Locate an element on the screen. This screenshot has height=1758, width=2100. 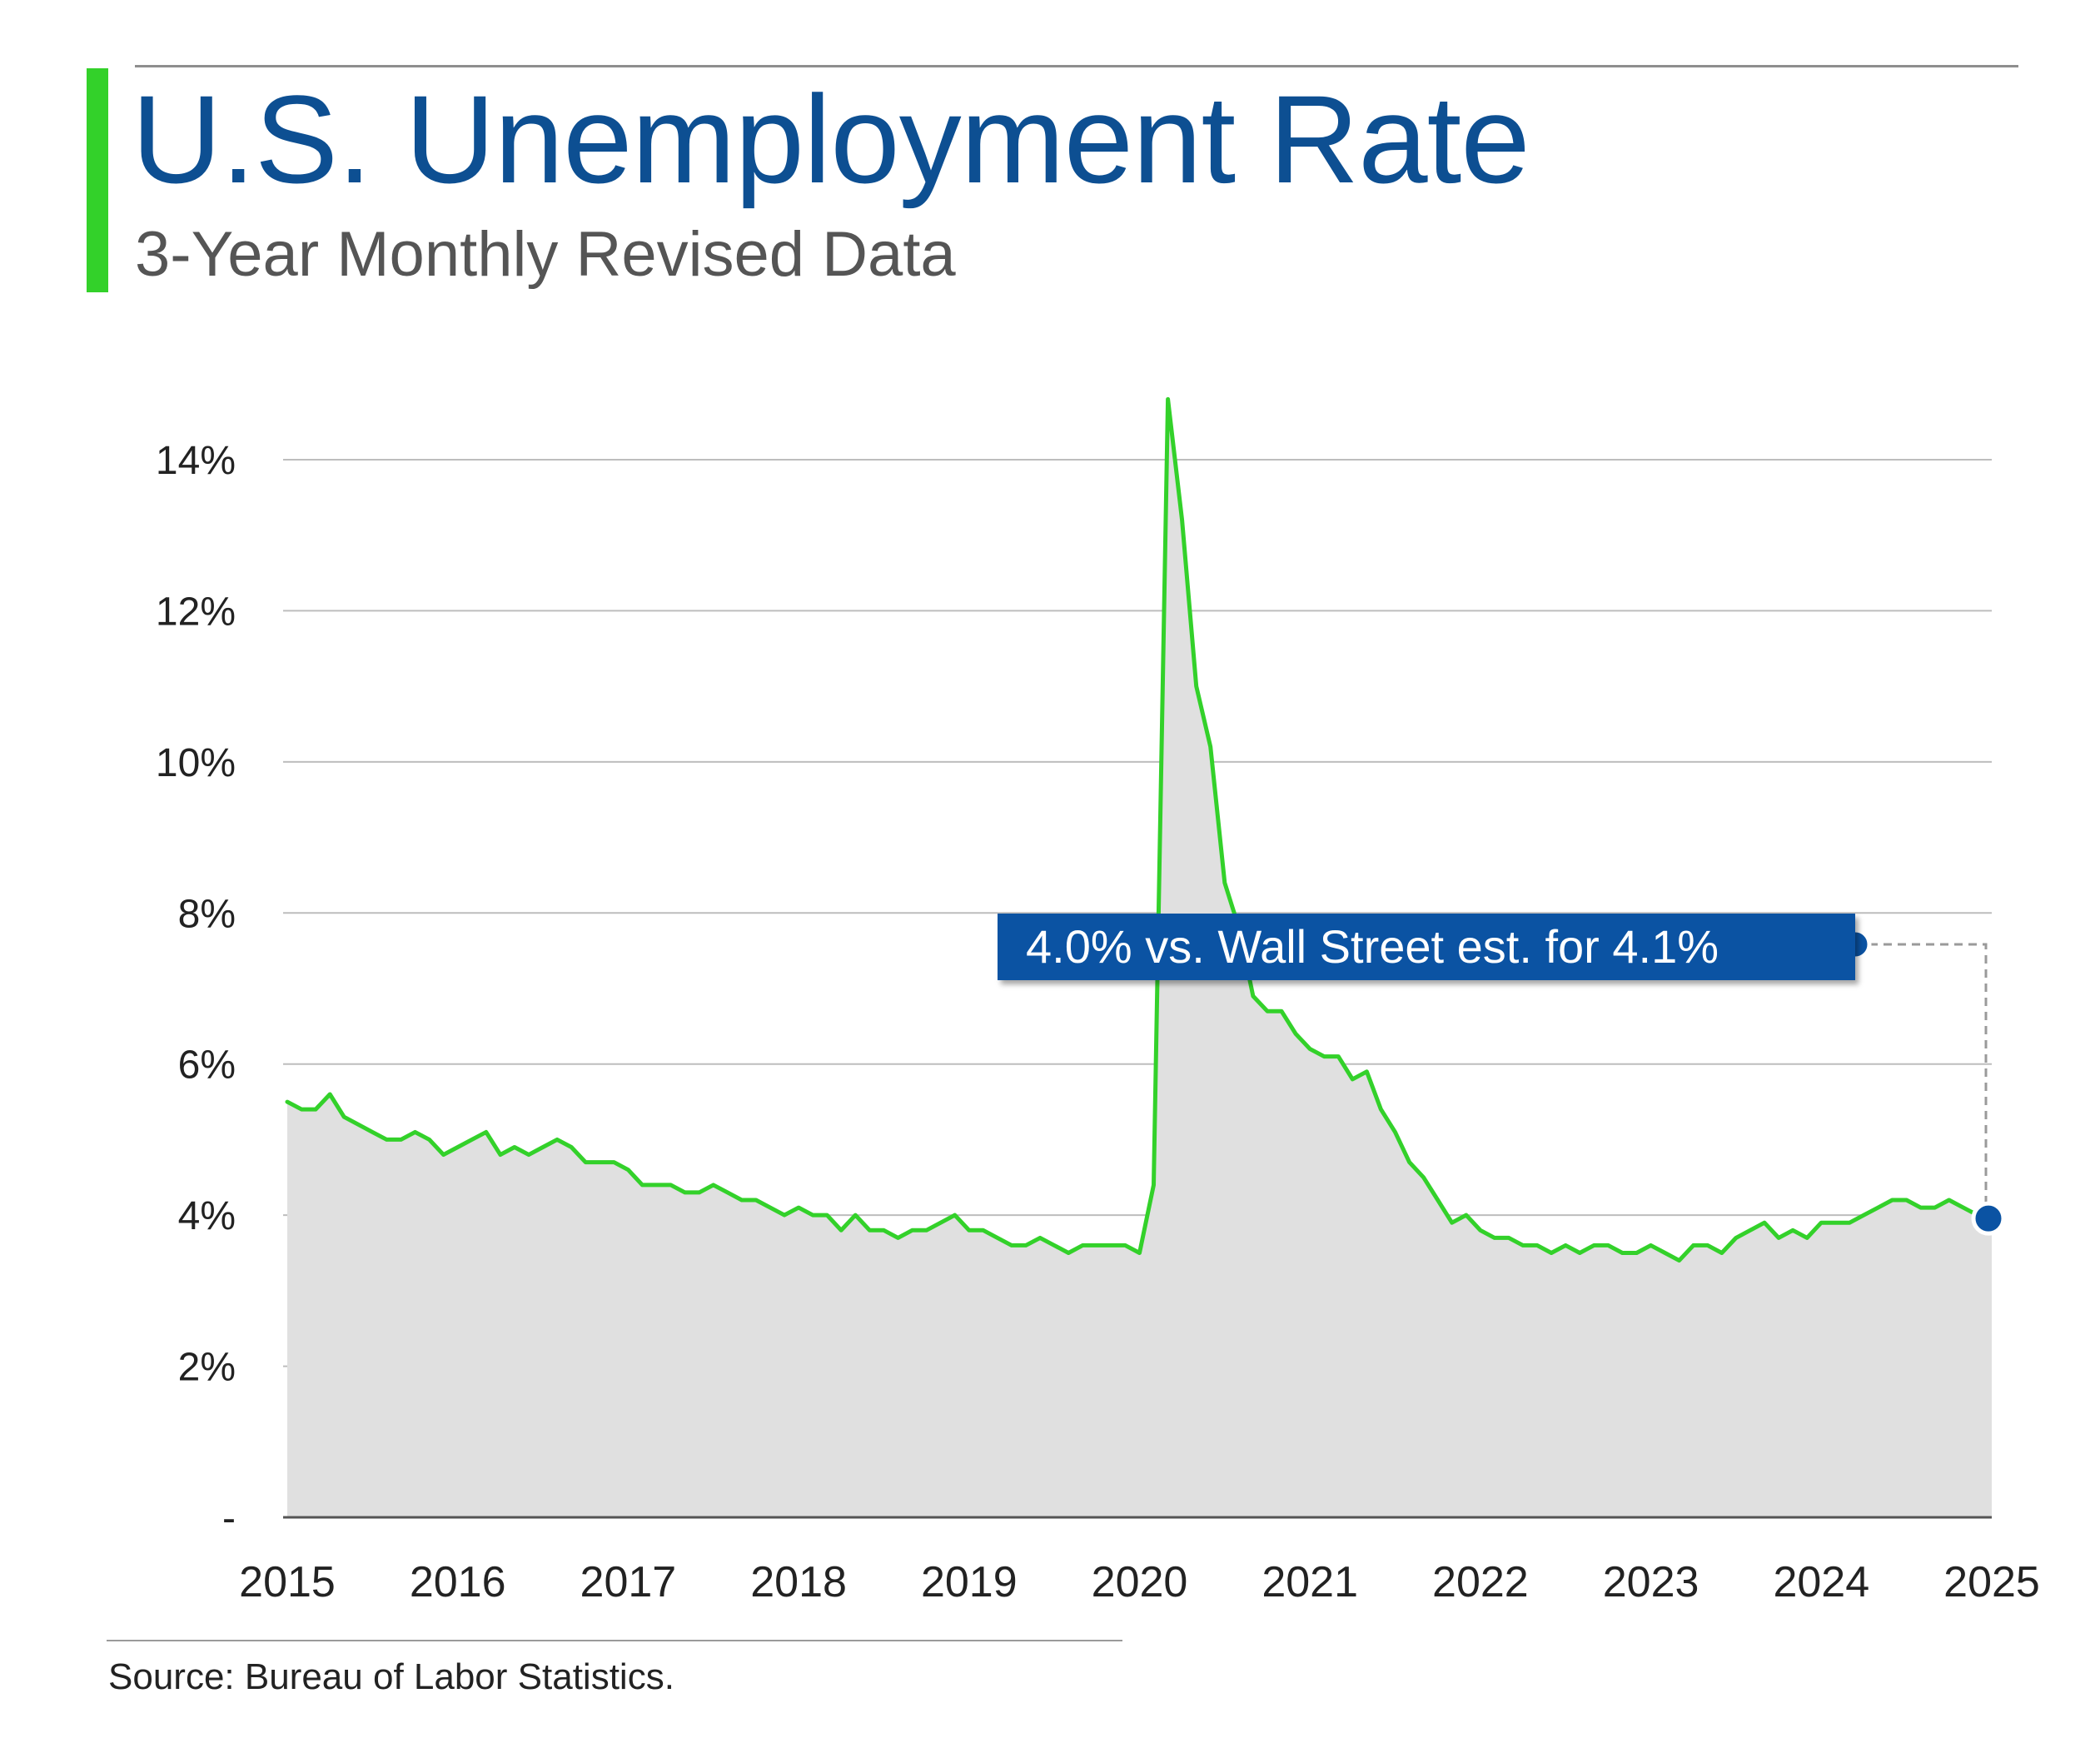
y-tick-label: 10% is located at coordinates (196, 763).